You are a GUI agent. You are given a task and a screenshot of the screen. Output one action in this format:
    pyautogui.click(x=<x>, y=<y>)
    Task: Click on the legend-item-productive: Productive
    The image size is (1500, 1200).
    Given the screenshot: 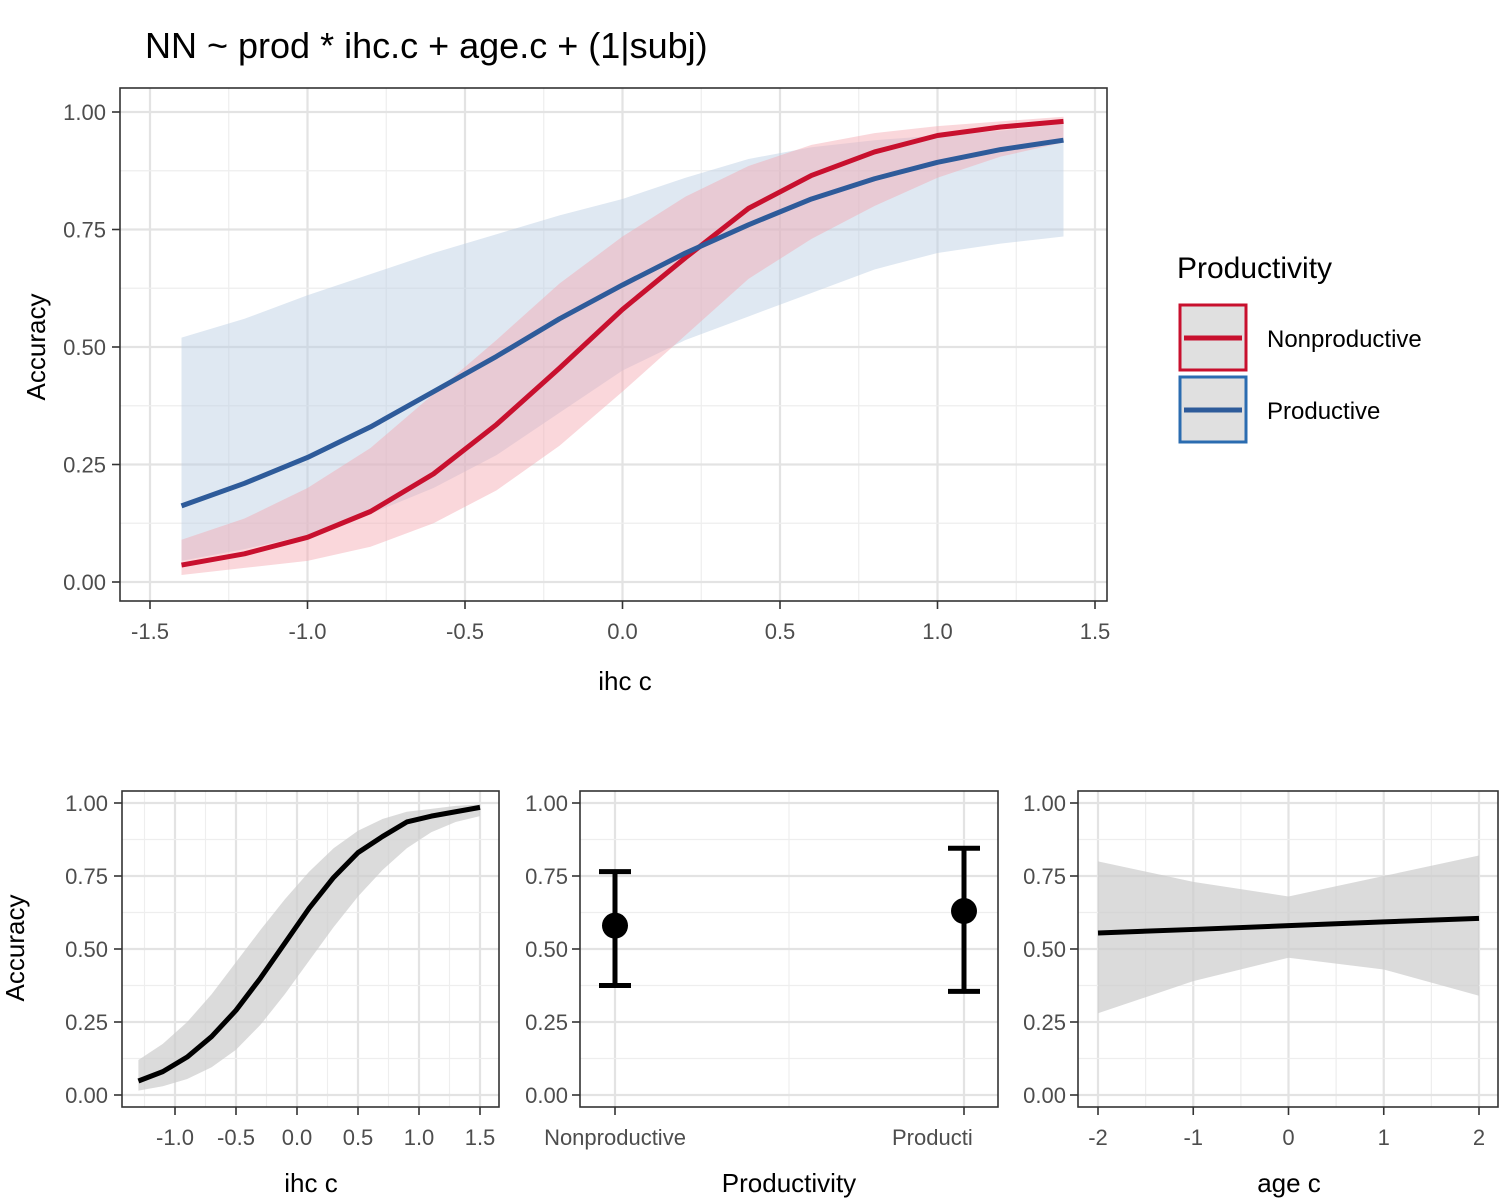 What is the action you would take?
    pyautogui.click(x=1279, y=409)
    